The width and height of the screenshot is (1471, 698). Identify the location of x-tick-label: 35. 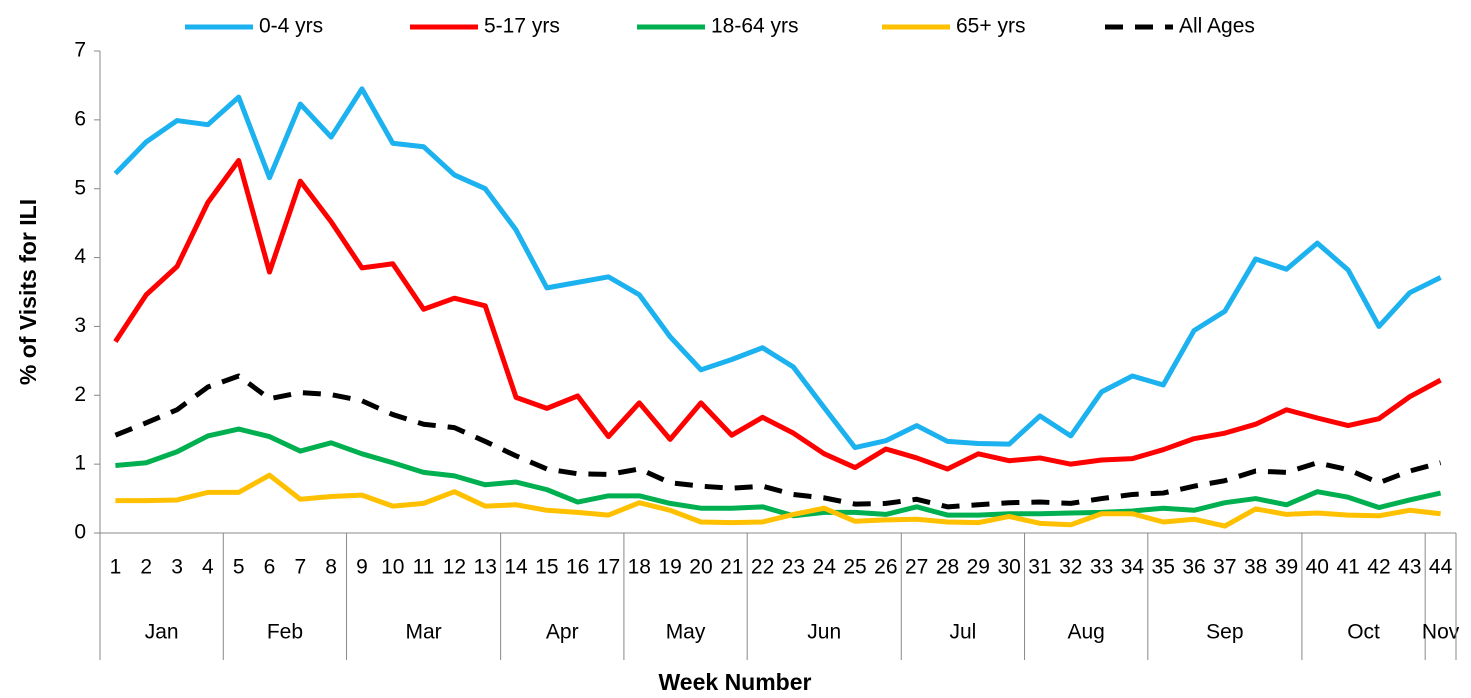
(1163, 567).